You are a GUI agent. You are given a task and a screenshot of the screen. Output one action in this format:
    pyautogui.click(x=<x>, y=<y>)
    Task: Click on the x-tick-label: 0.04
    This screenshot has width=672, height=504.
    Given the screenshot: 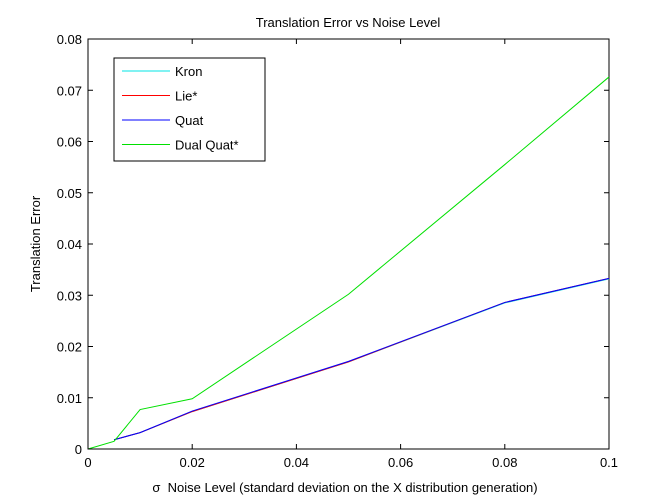 What is the action you would take?
    pyautogui.click(x=296, y=462)
    